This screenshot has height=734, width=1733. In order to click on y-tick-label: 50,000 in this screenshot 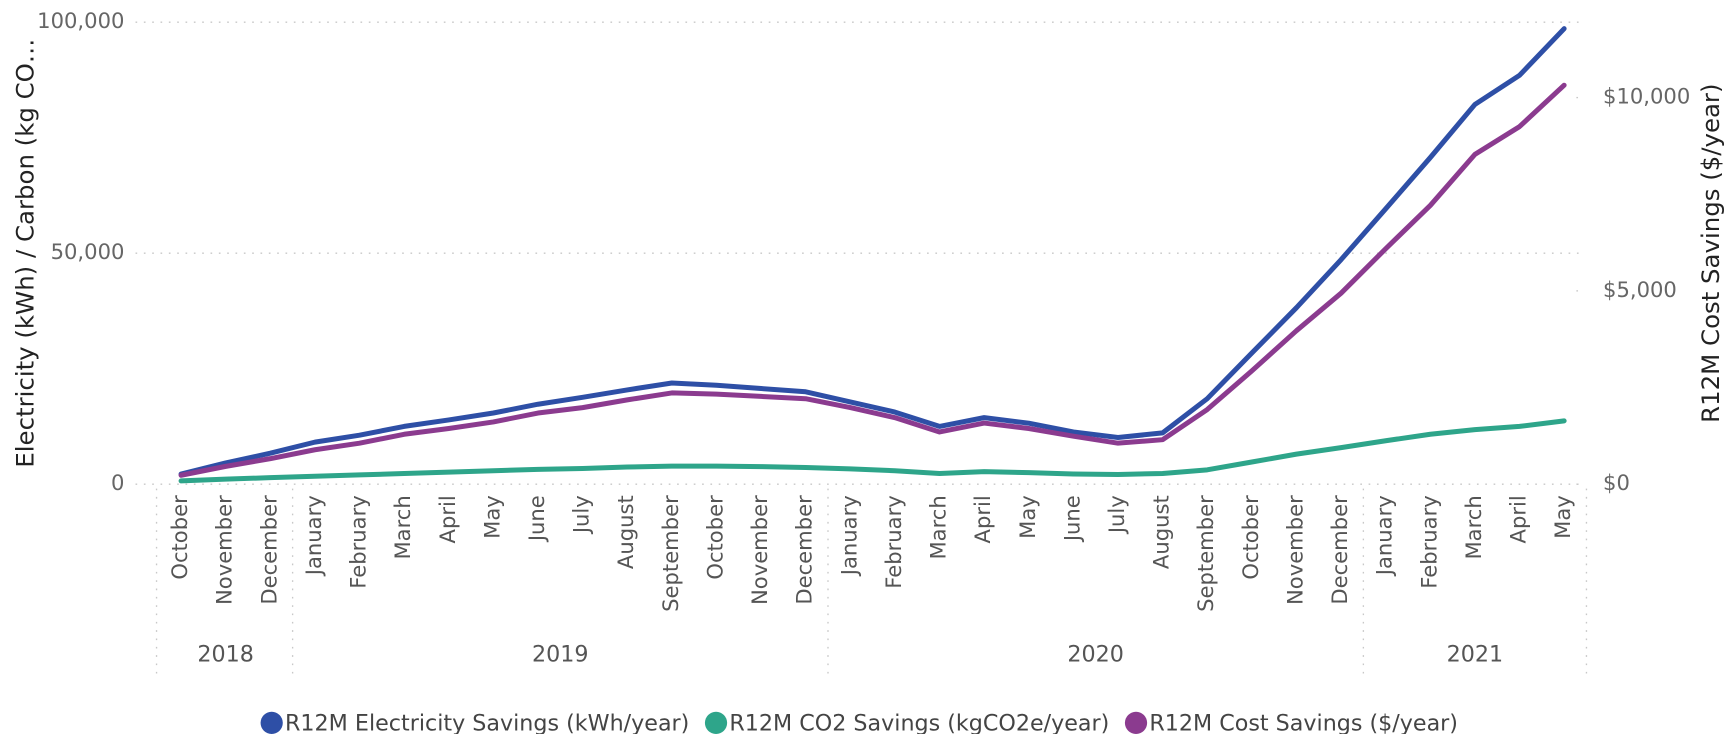, I will do `click(88, 251)`.